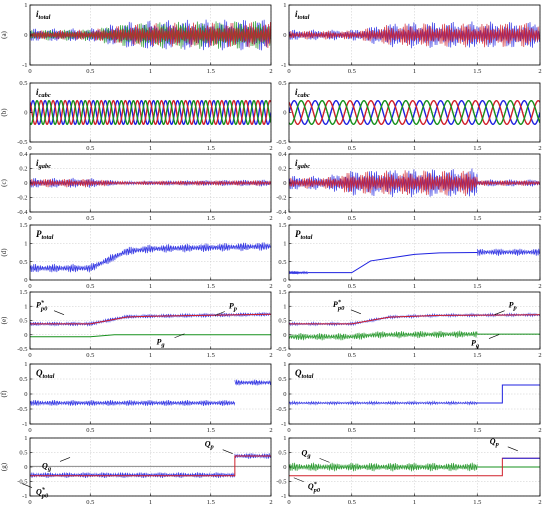 This screenshot has width=550, height=529. What do you see at coordinates (45, 166) in the screenshot?
I see `title-sub: gabc` at bounding box center [45, 166].